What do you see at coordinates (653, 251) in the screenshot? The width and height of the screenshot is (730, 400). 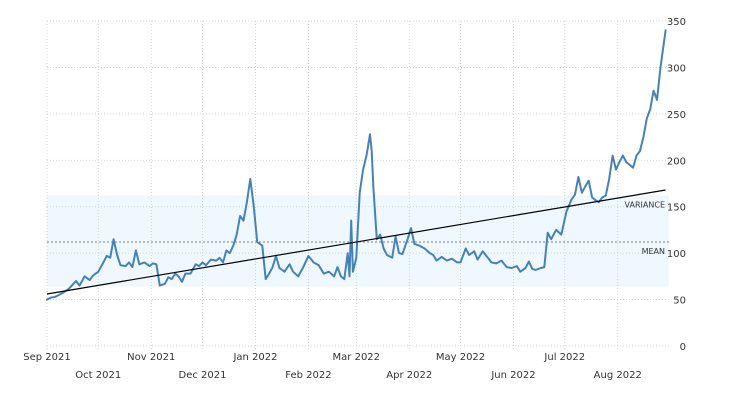 I see `mean-label: MEAN` at bounding box center [653, 251].